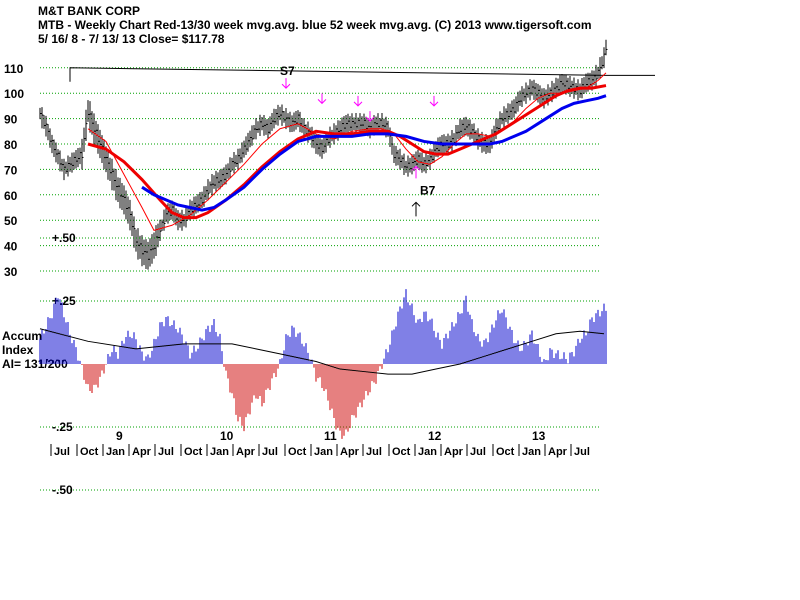 The width and height of the screenshot is (800, 600). What do you see at coordinates (62, 490) in the screenshot?
I see `accum-tick-label: -.50` at bounding box center [62, 490].